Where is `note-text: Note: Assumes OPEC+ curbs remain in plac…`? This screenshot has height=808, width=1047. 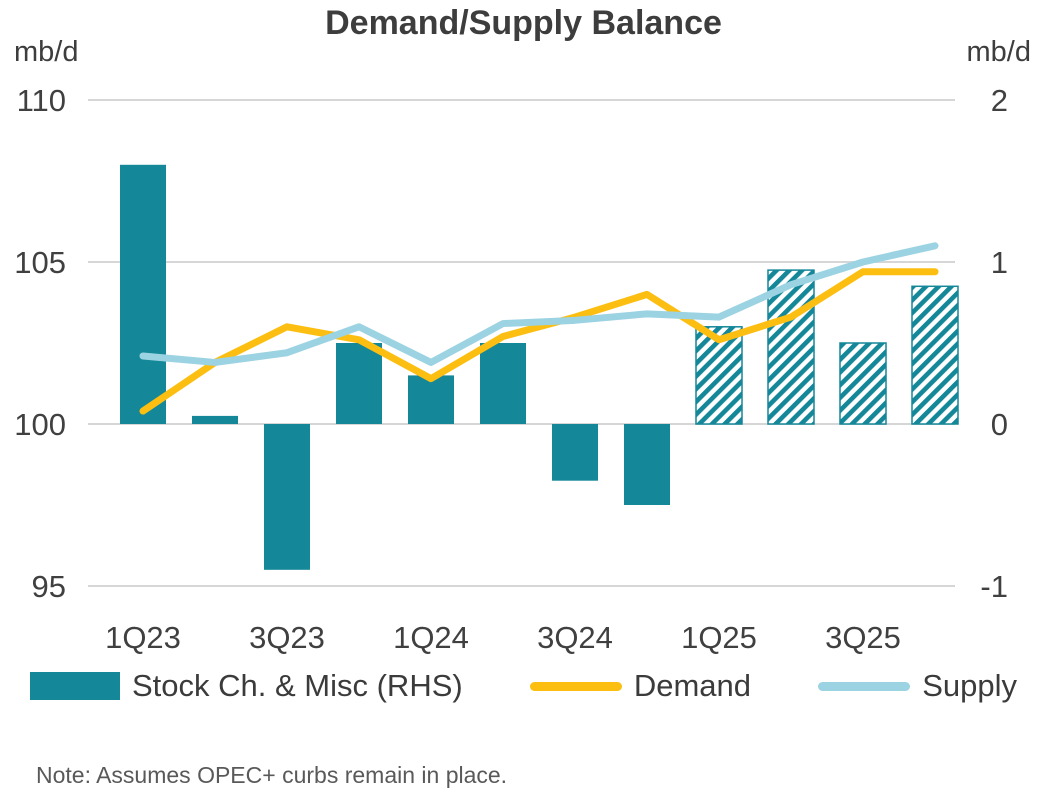
note-text: Note: Assumes OPEC+ curbs remain in plac… is located at coordinates (272, 775).